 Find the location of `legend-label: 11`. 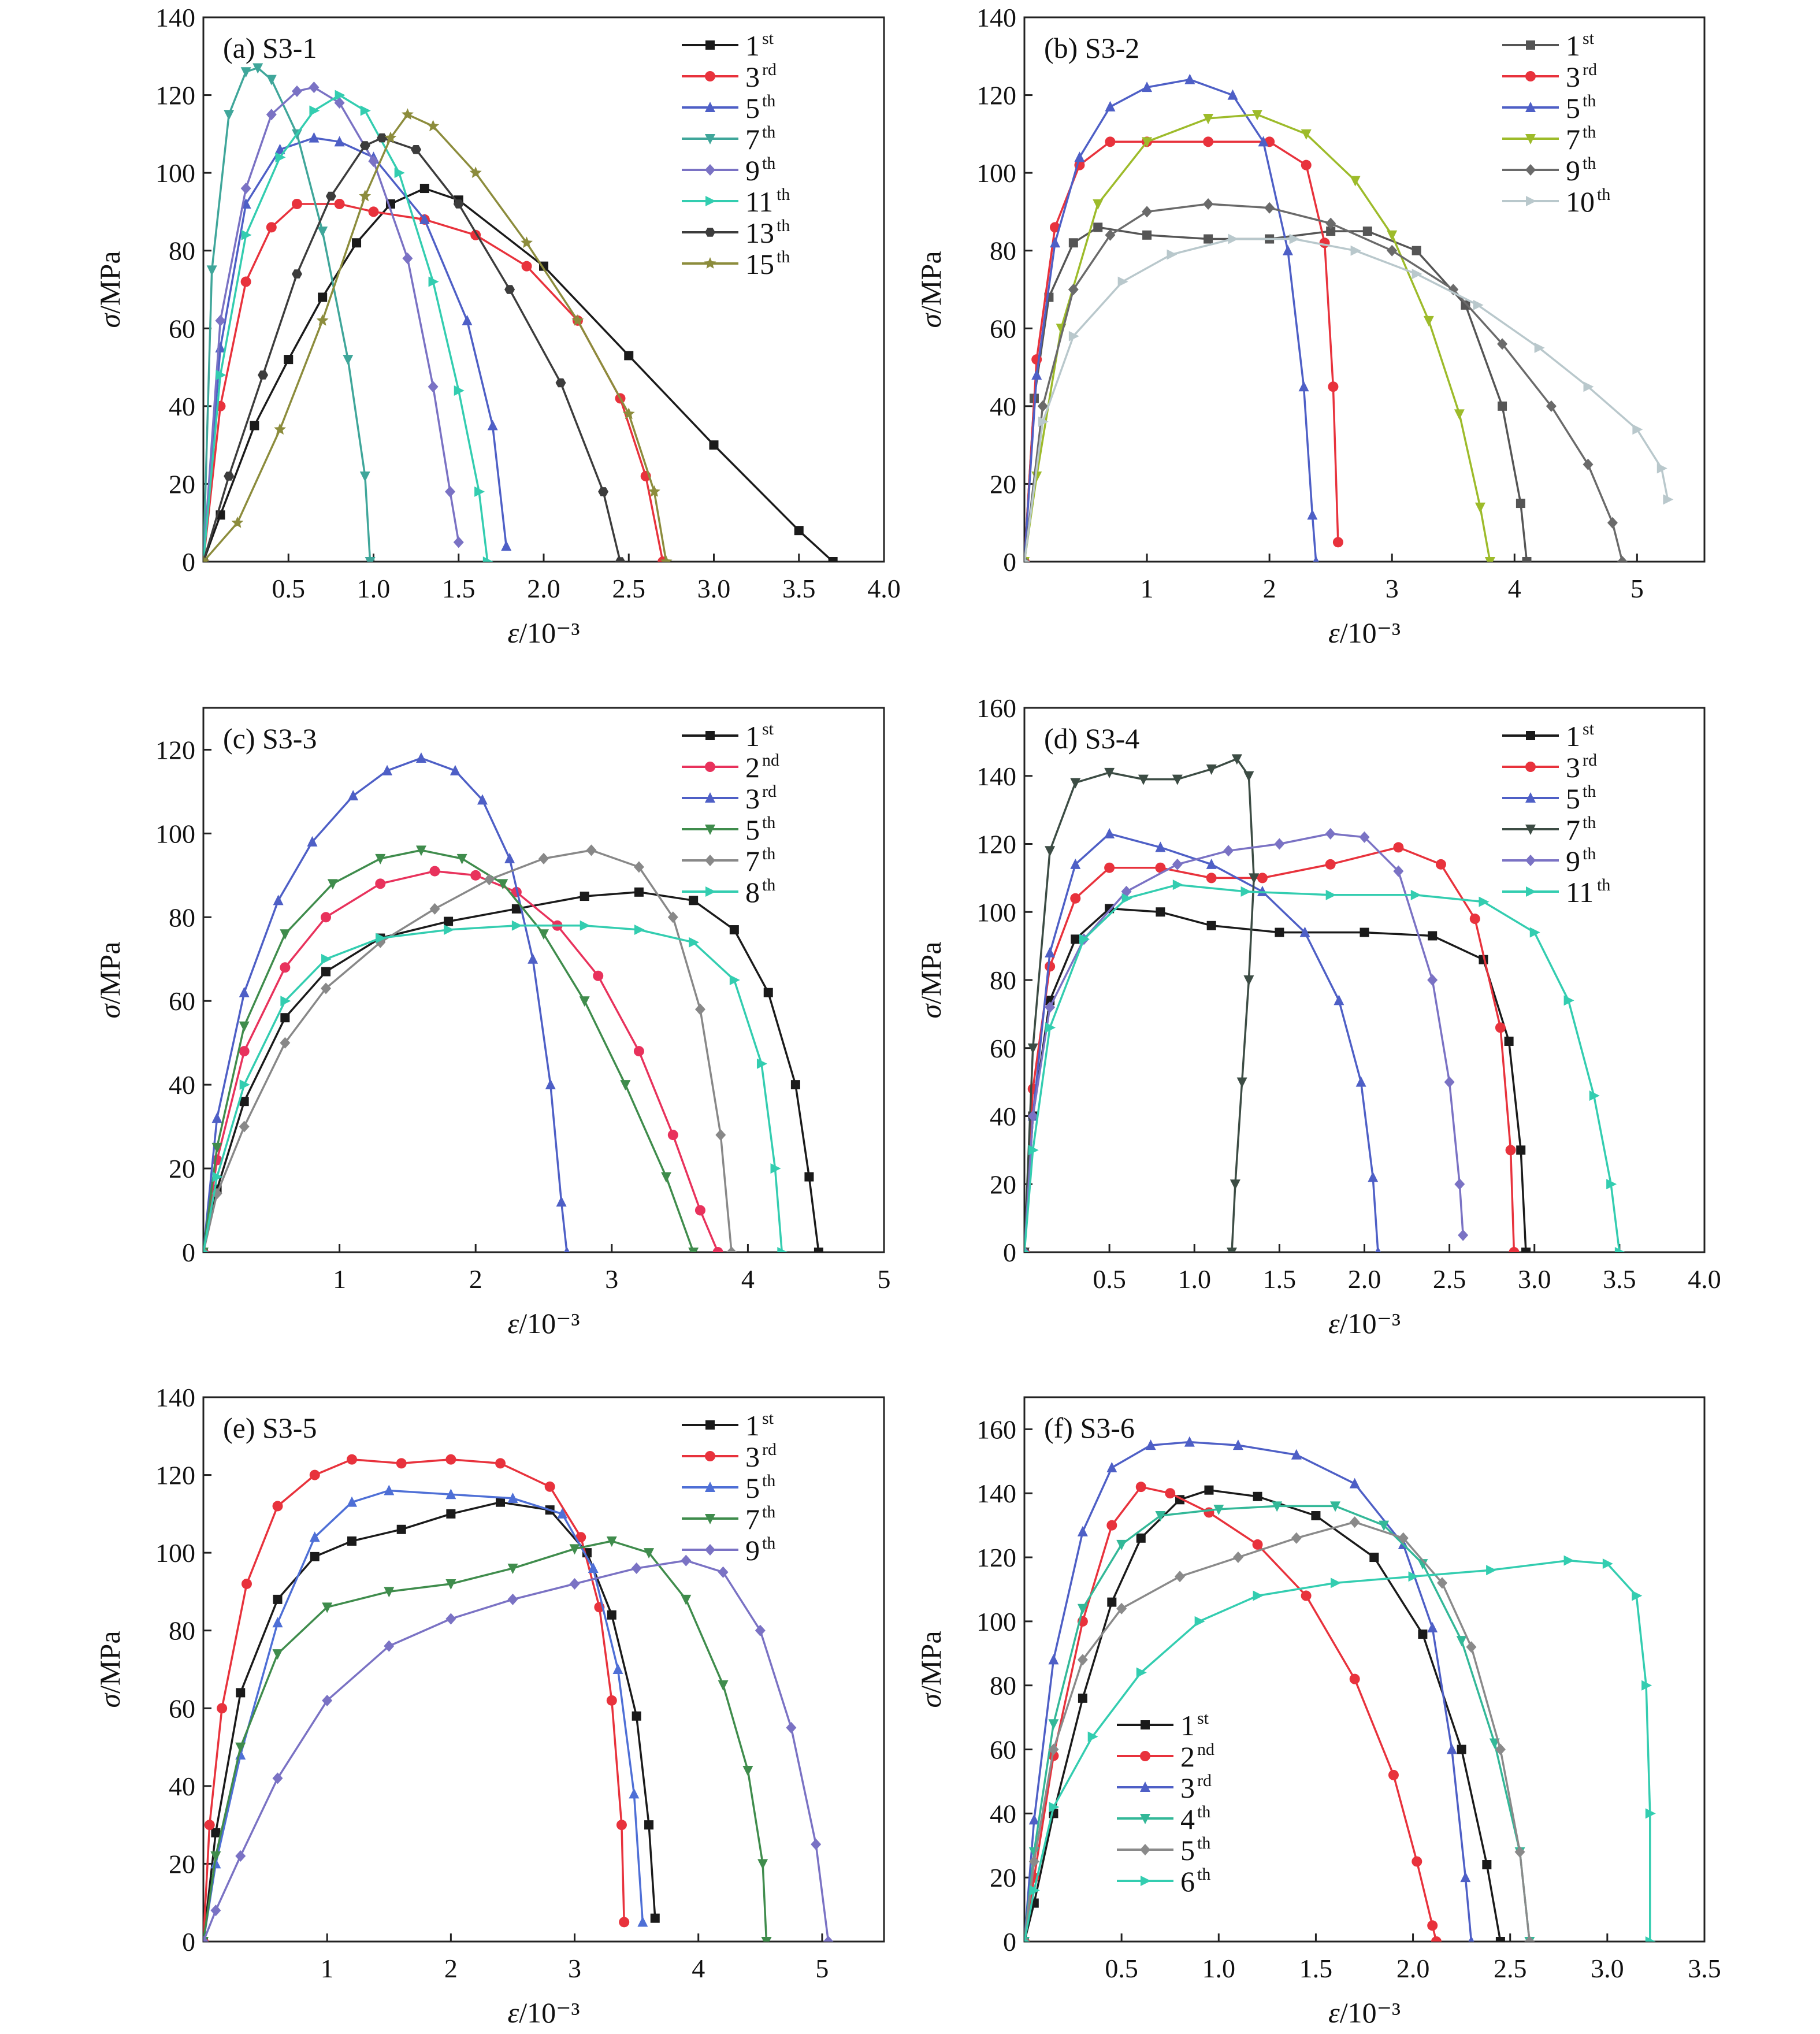

legend-label: 11 is located at coordinates (1580, 892).